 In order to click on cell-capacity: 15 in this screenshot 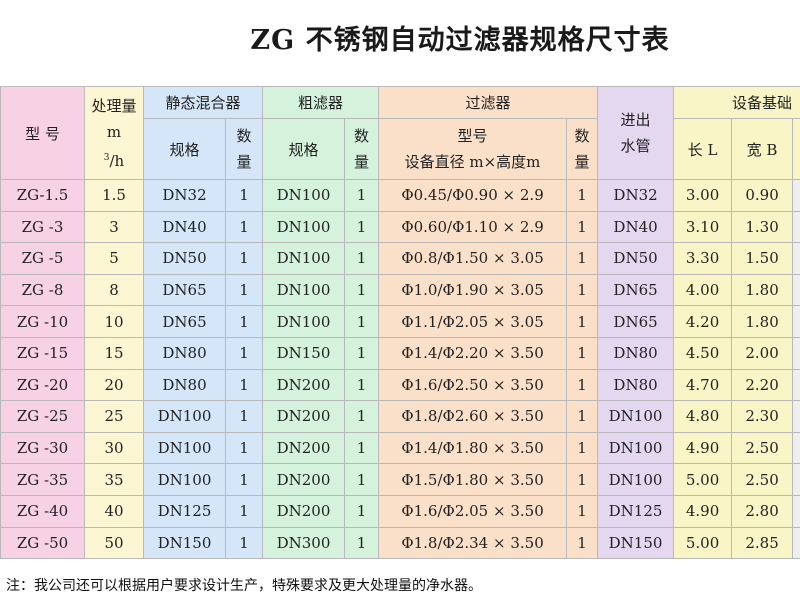, I will do `click(114, 353)`.